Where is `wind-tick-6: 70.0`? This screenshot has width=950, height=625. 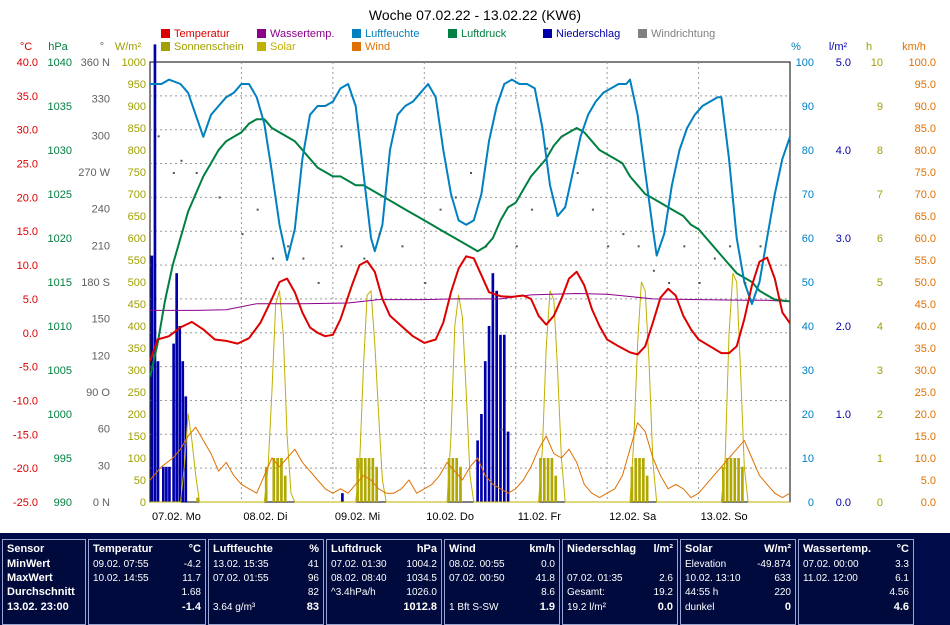
wind-tick-6: 70.0 is located at coordinates (925, 195).